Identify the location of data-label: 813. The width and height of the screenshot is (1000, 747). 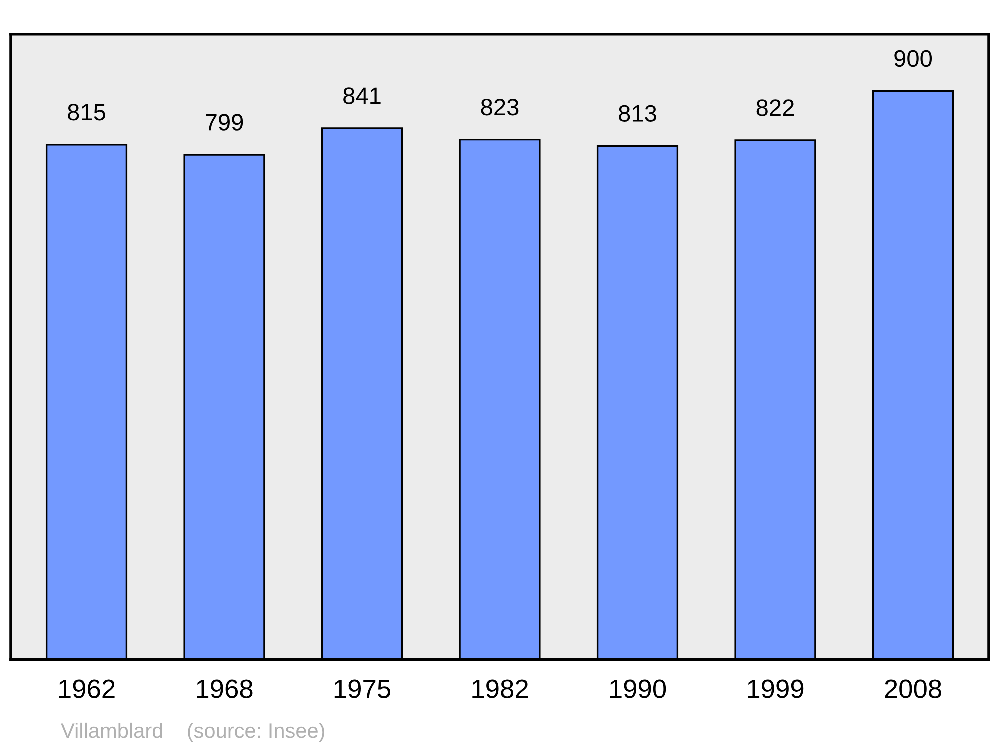
(637, 113).